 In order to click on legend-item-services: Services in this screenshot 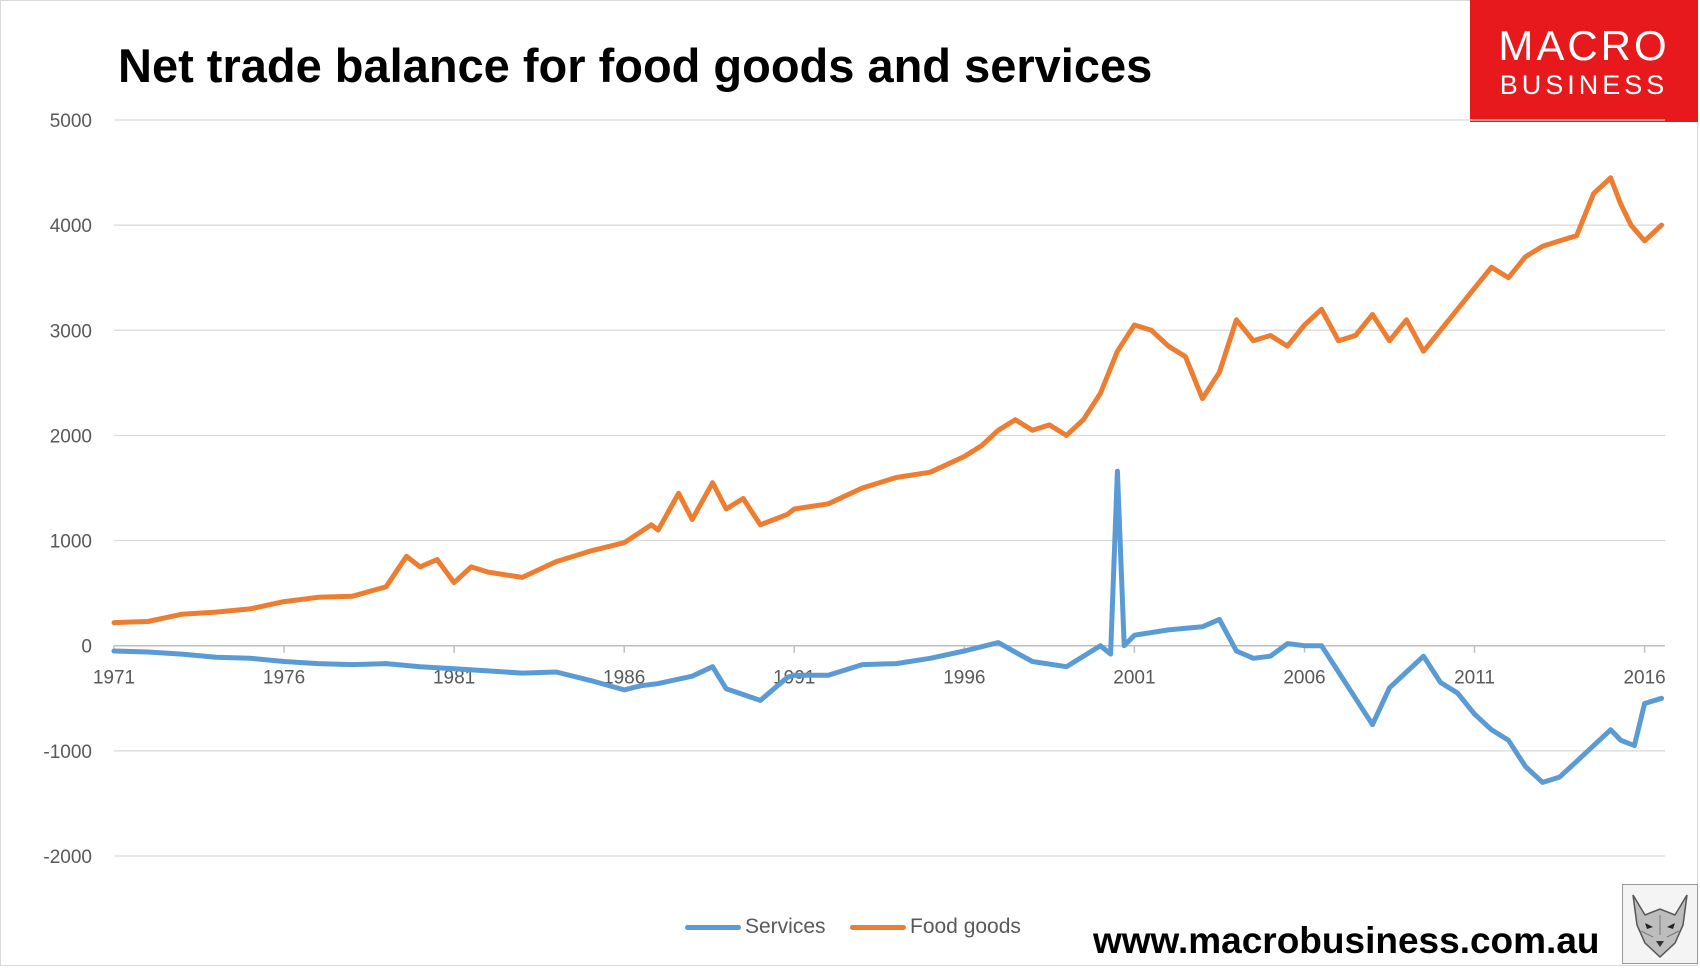, I will do `click(755, 927)`.